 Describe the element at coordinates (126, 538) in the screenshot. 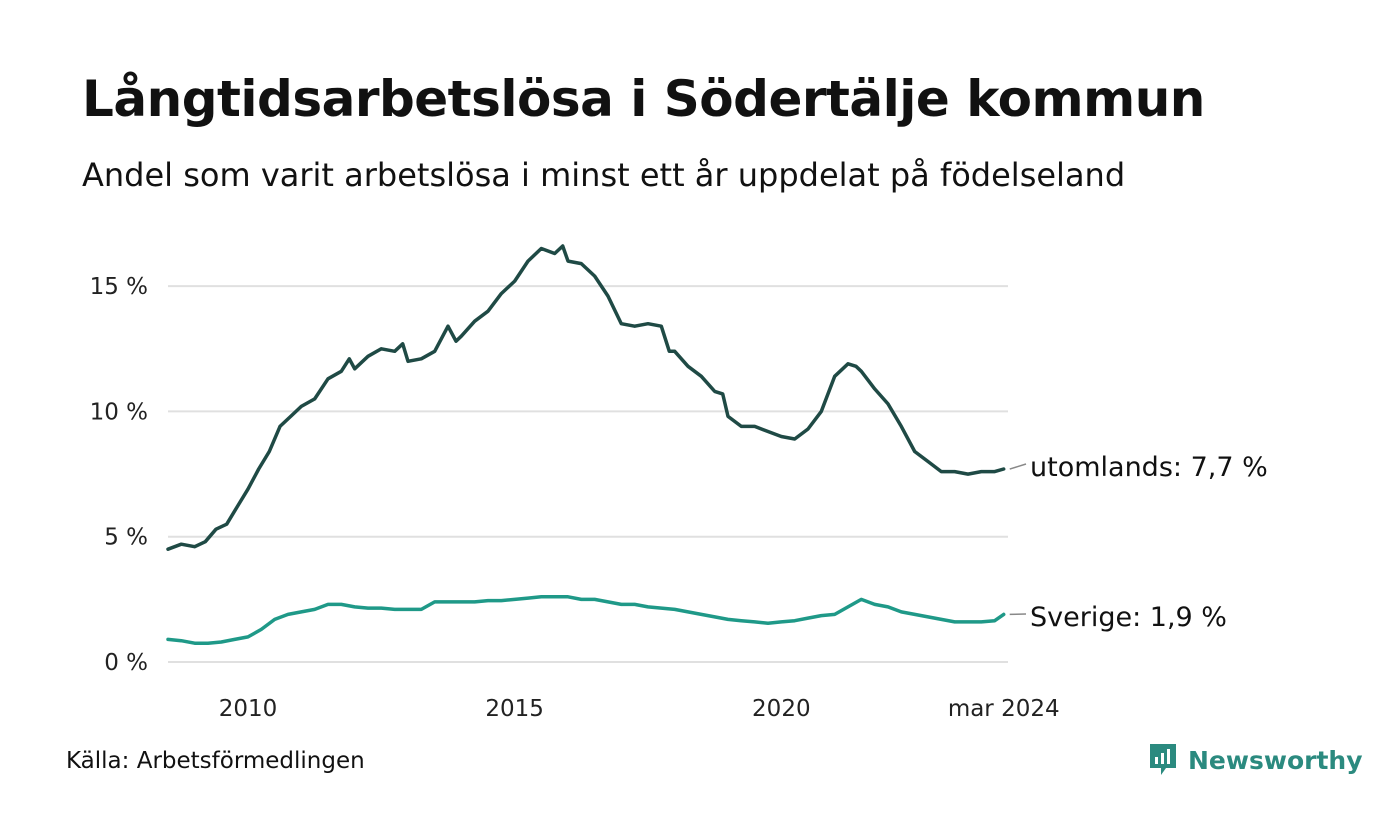

I see `y-tick-label: 5 %` at that location.